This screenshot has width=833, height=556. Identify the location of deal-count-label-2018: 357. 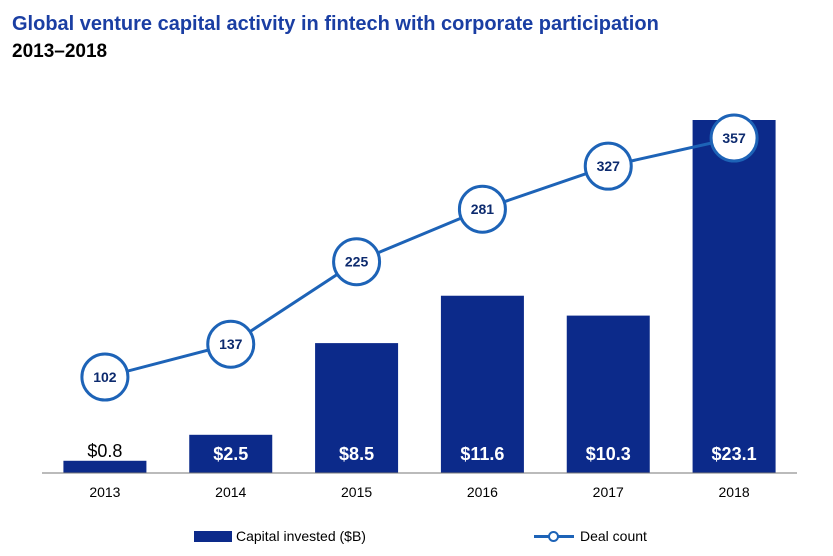
(734, 138).